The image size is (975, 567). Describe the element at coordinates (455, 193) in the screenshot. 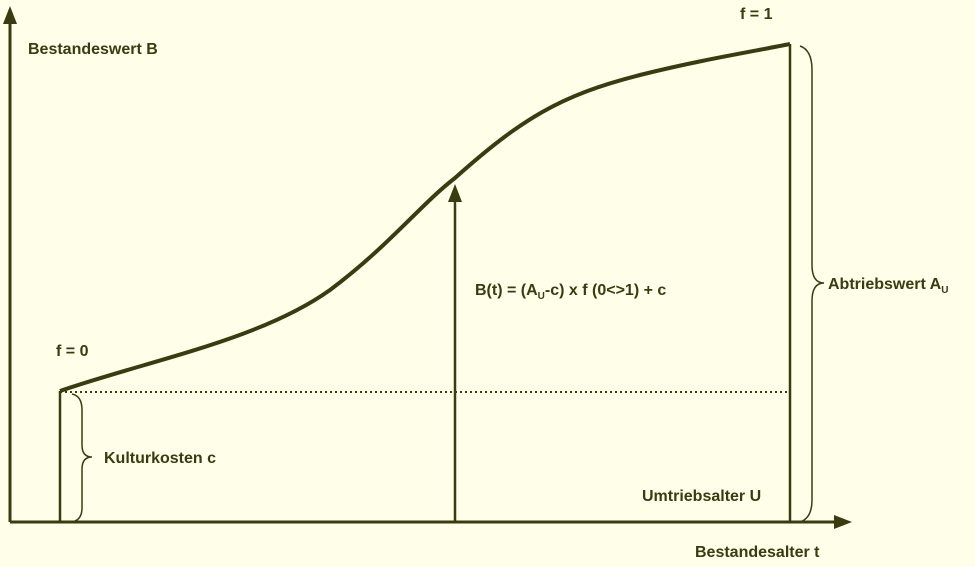

I see `value-arrow-head` at that location.